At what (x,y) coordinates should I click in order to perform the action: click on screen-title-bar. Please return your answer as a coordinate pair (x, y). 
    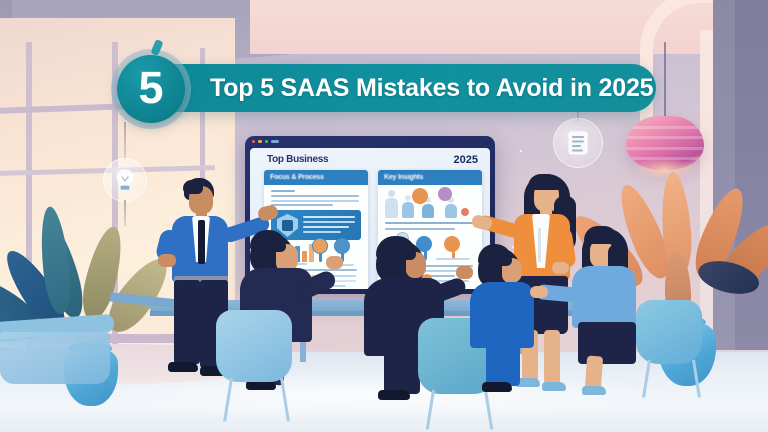
    Looking at the image, I should click on (370, 141).